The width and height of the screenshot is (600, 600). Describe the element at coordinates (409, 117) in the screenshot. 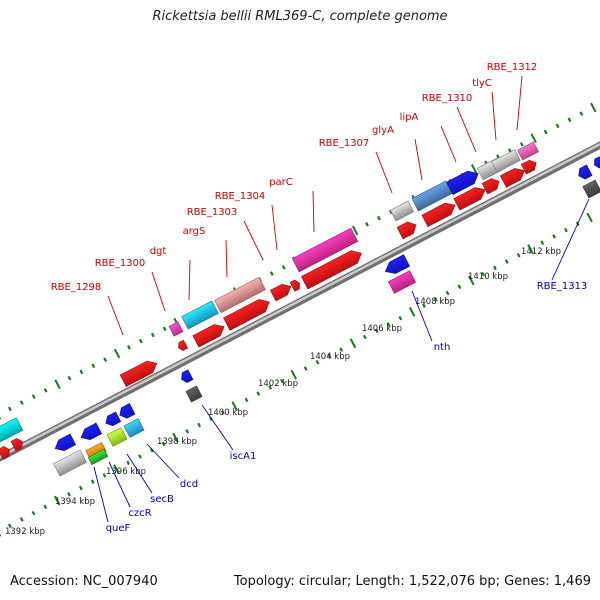

I see `label-lipA: lipA` at that location.